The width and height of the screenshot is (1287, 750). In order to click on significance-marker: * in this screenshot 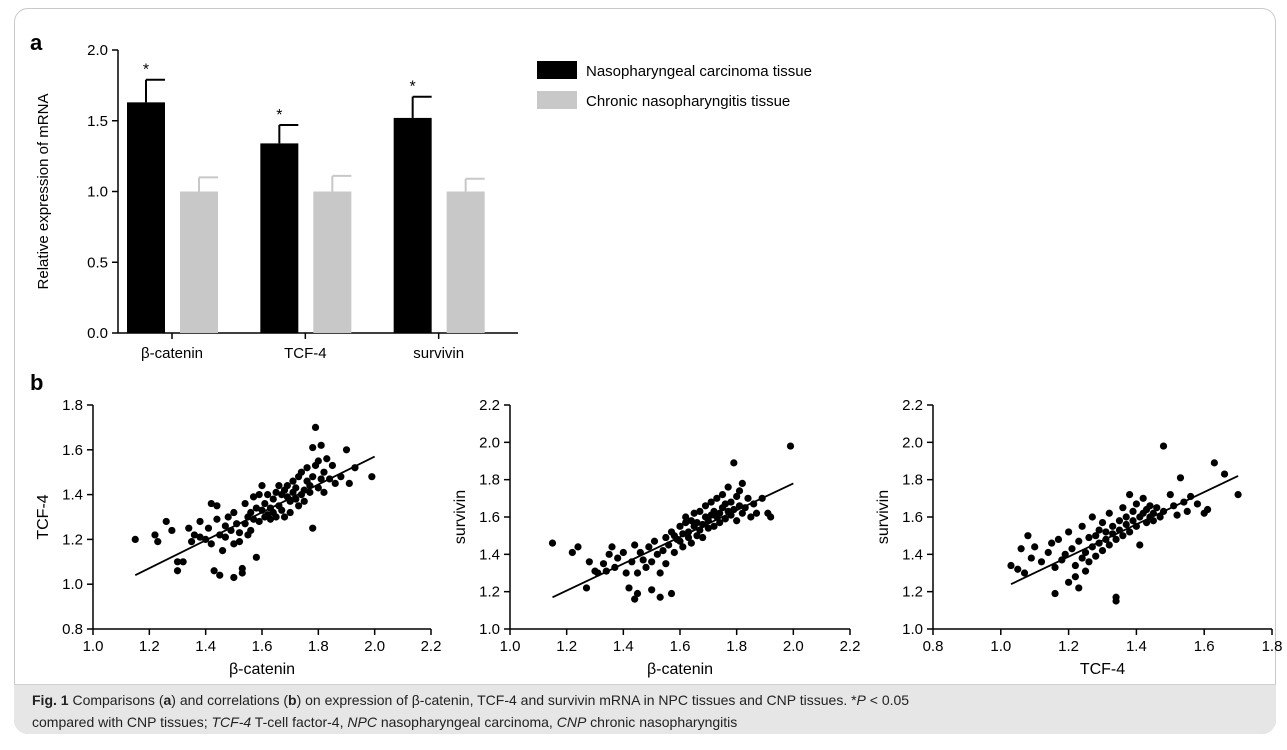, I will do `click(146, 70)`.